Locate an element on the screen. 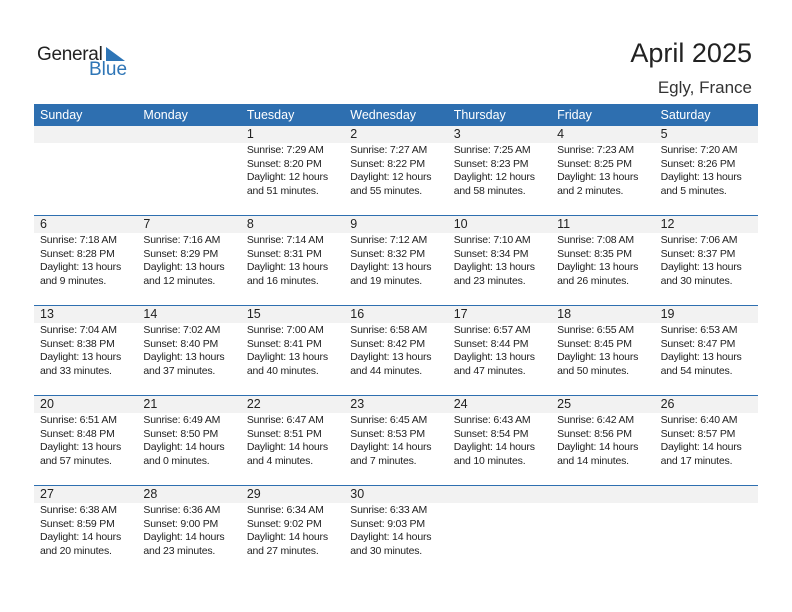  sunrise-text: Sunrise: 6:33 AM is located at coordinates (389, 510).